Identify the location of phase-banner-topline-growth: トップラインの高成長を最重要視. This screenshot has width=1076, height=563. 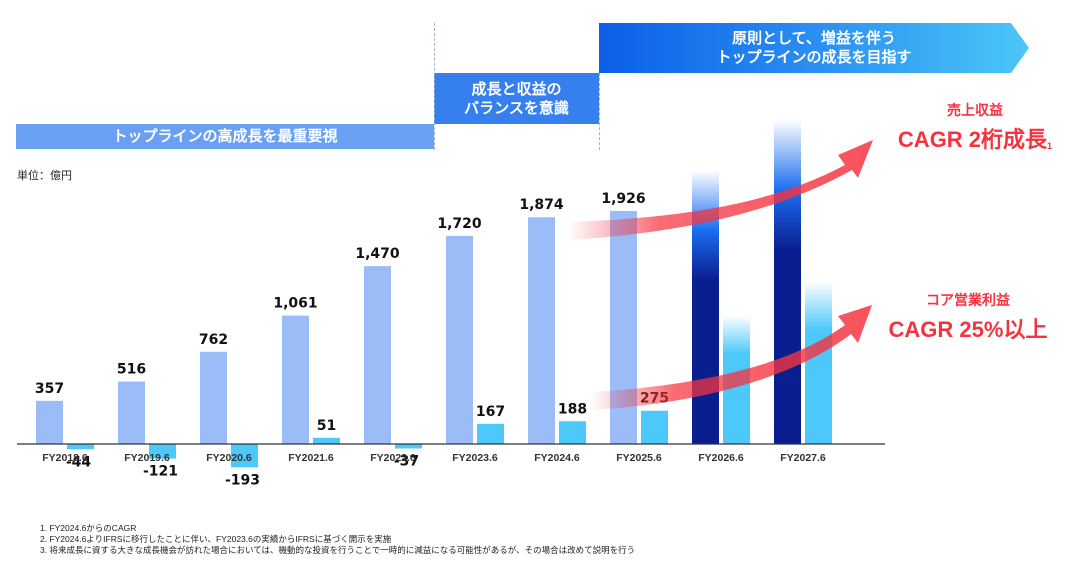
(225, 136).